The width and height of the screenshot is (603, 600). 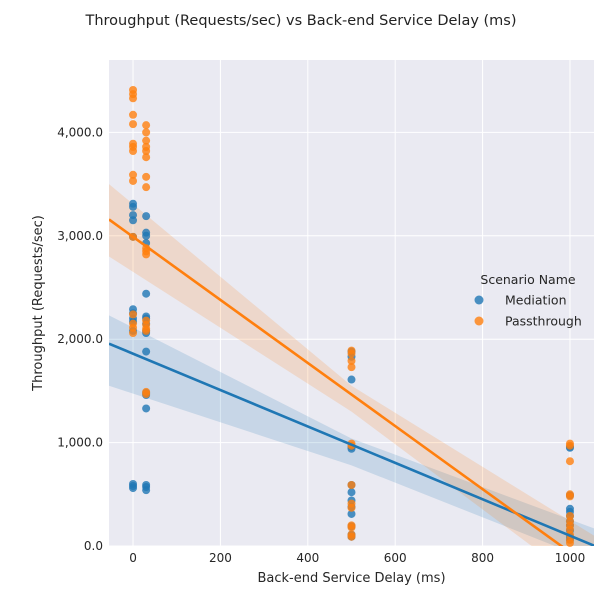 I want to click on x-tick-label: 200, so click(x=220, y=558).